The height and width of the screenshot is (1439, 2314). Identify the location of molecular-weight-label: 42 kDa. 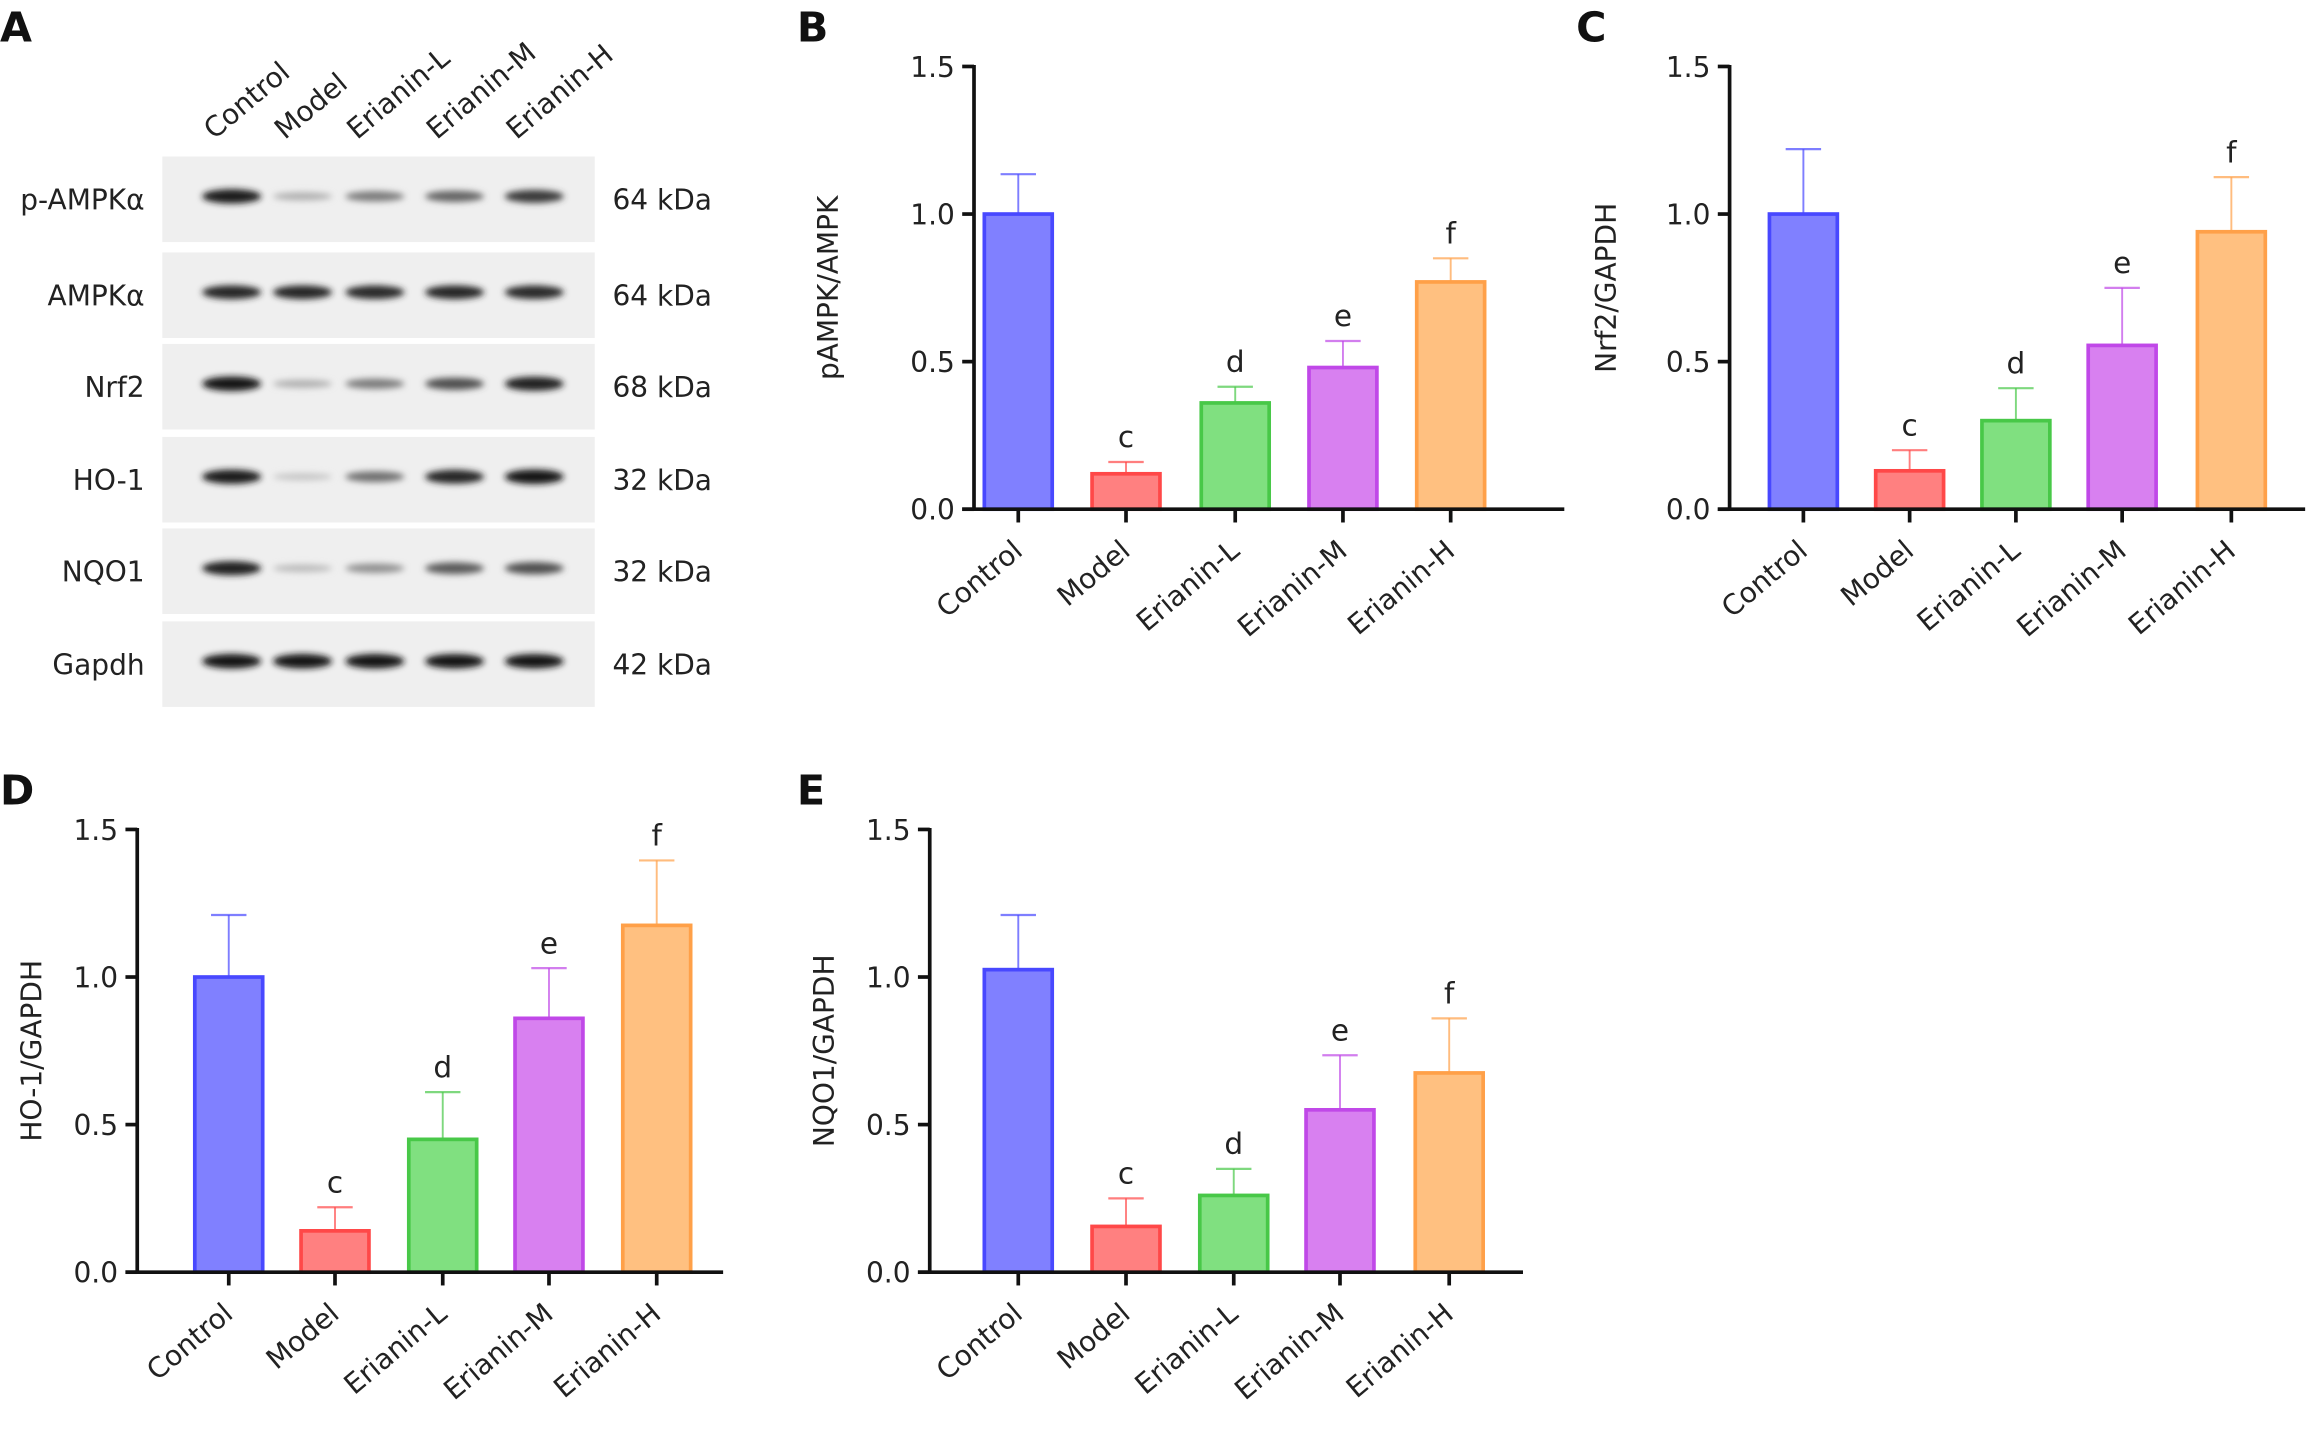
(662, 664).